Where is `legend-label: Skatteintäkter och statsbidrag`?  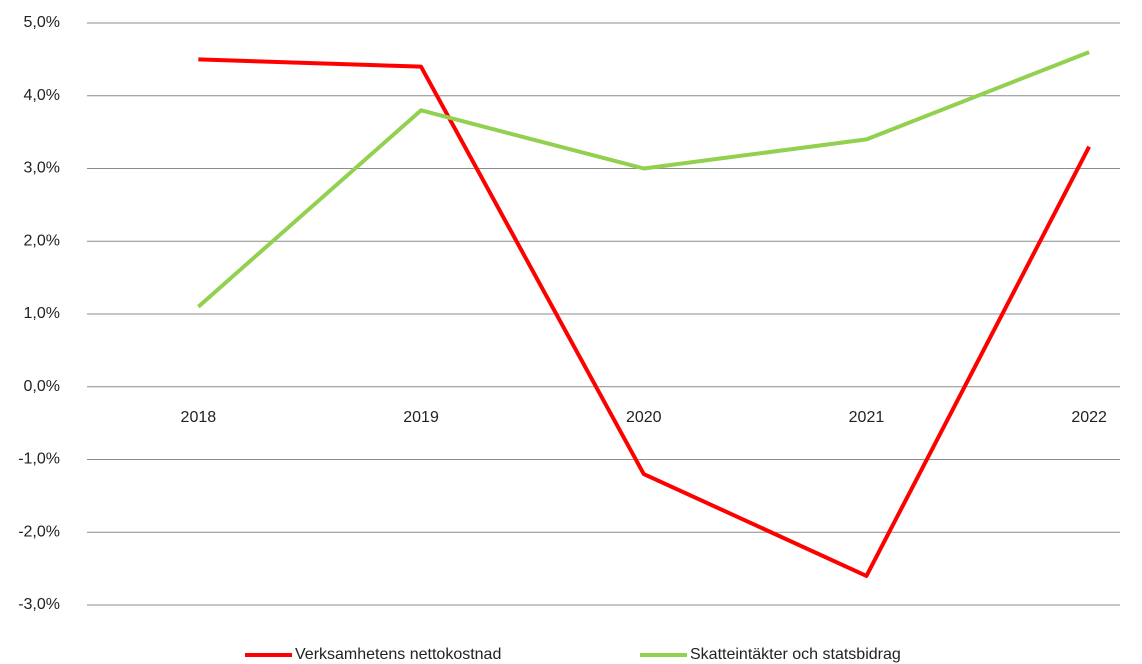
legend-label: Skatteintäkter och statsbidrag is located at coordinates (795, 654).